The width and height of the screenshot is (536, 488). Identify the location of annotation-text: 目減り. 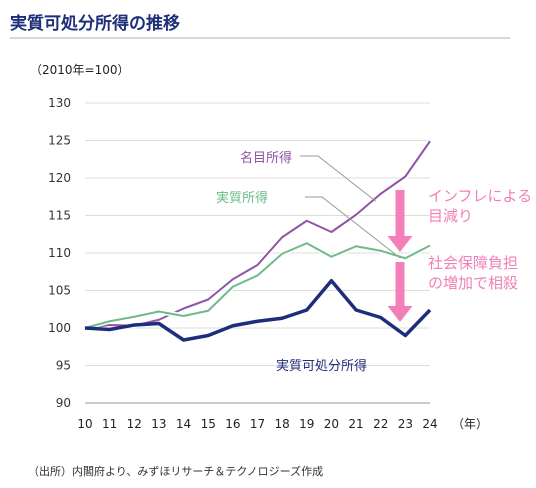
(450, 216).